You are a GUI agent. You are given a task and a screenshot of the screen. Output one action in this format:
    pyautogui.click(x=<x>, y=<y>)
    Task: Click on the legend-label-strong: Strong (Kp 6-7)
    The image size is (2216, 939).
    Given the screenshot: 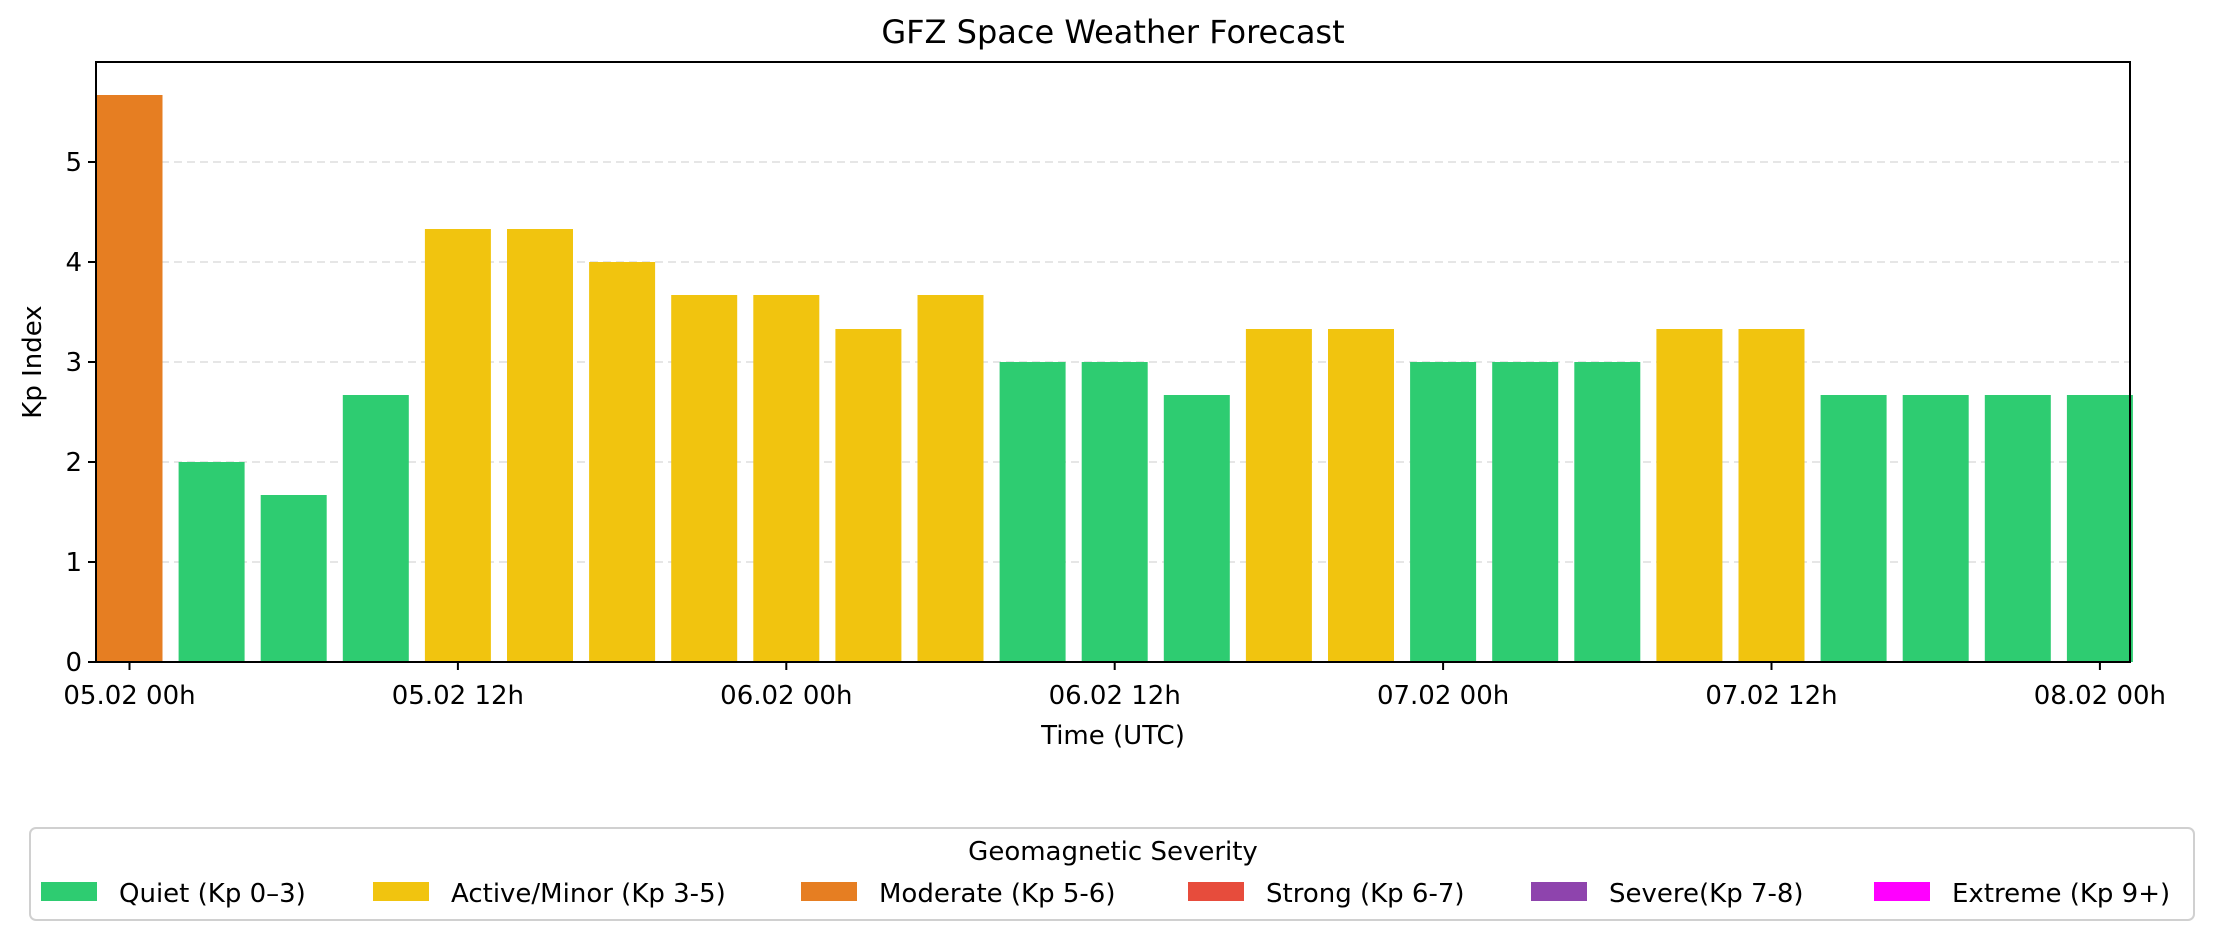 What is the action you would take?
    pyautogui.click(x=1365, y=894)
    